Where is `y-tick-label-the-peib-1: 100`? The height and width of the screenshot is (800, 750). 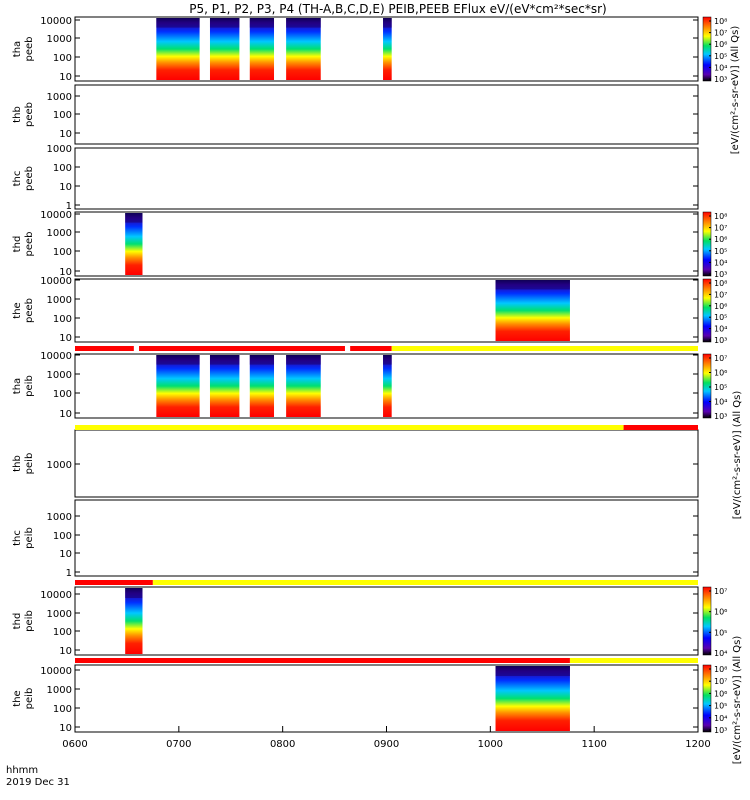 y-tick-label-the-peib-1: 100 is located at coordinates (62, 709).